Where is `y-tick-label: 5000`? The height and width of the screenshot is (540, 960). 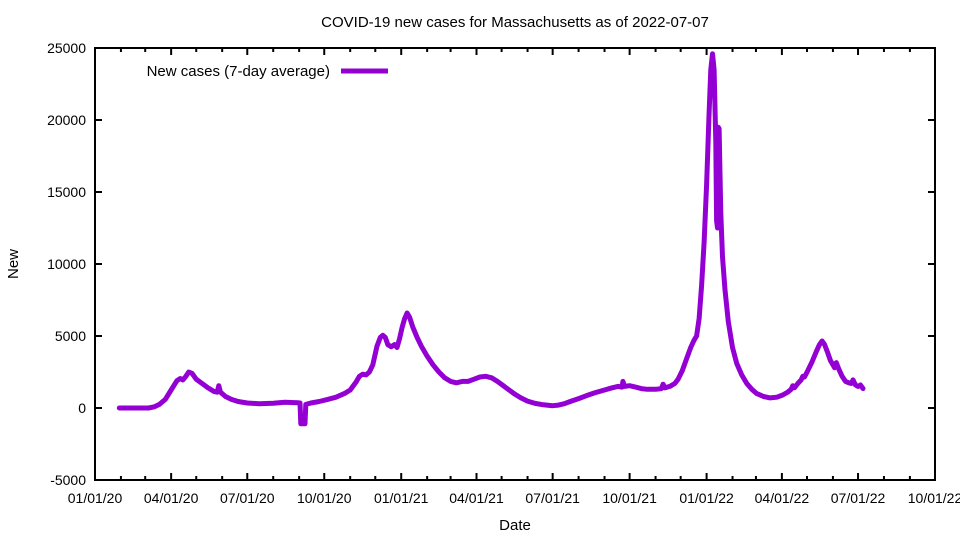
y-tick-label: 5000 is located at coordinates (70, 336).